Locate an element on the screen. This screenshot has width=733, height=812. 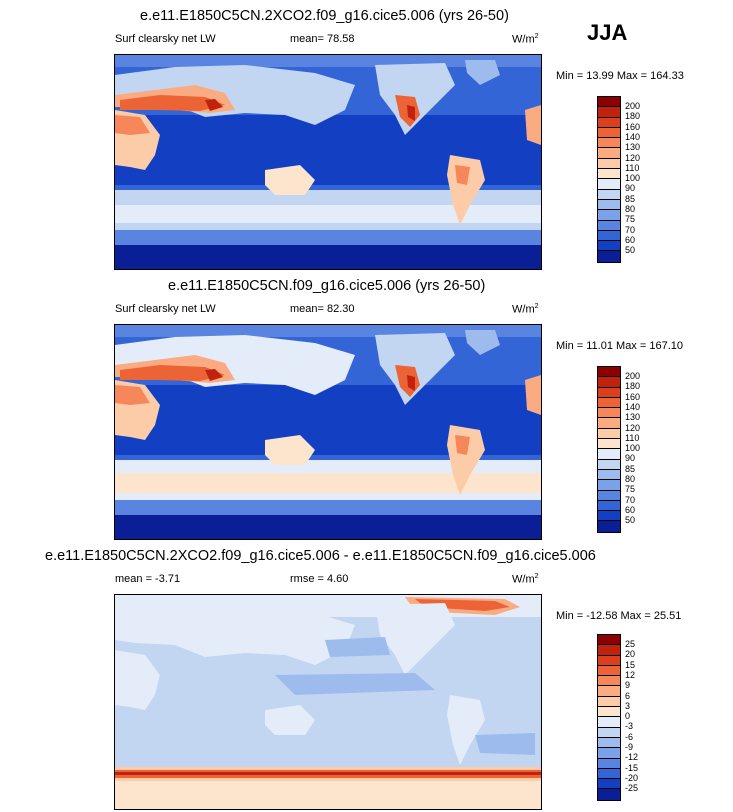
panel-1-cb-label: 160 is located at coordinates (633, 126).